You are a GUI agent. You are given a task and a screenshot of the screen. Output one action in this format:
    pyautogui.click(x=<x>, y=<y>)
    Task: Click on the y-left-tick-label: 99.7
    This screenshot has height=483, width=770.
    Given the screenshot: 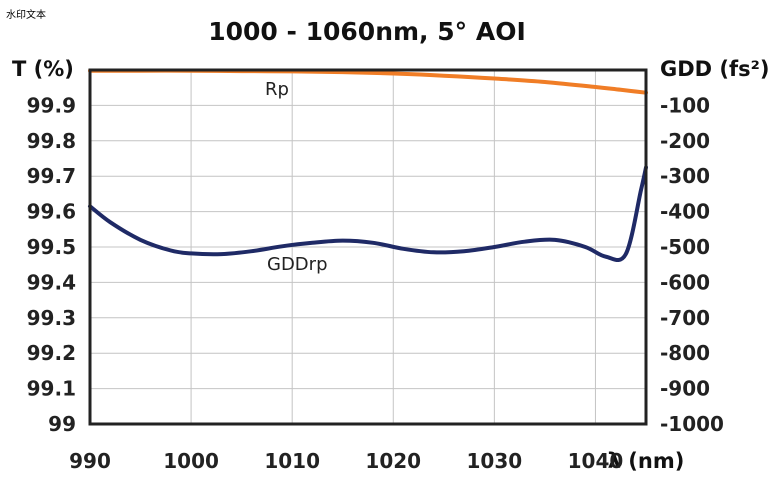 What is the action you would take?
    pyautogui.click(x=51, y=176)
    